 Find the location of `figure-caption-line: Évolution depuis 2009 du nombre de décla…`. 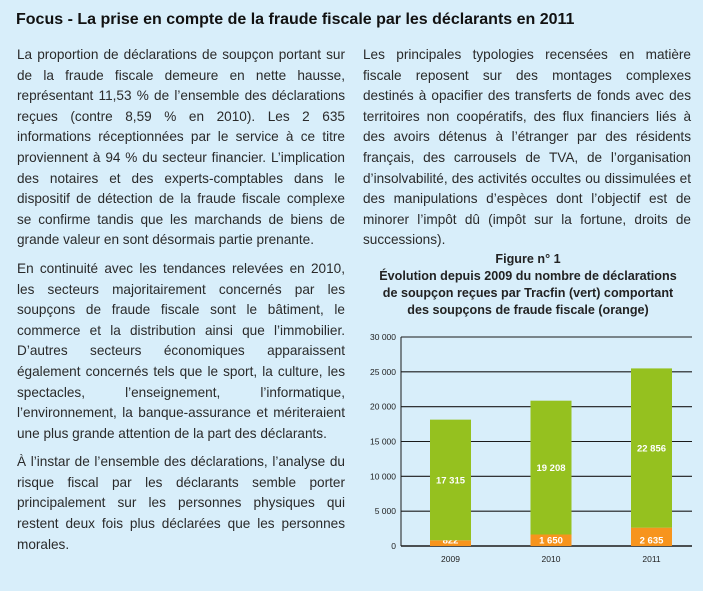

figure-caption-line: Évolution depuis 2009 du nombre de décla… is located at coordinates (528, 276).